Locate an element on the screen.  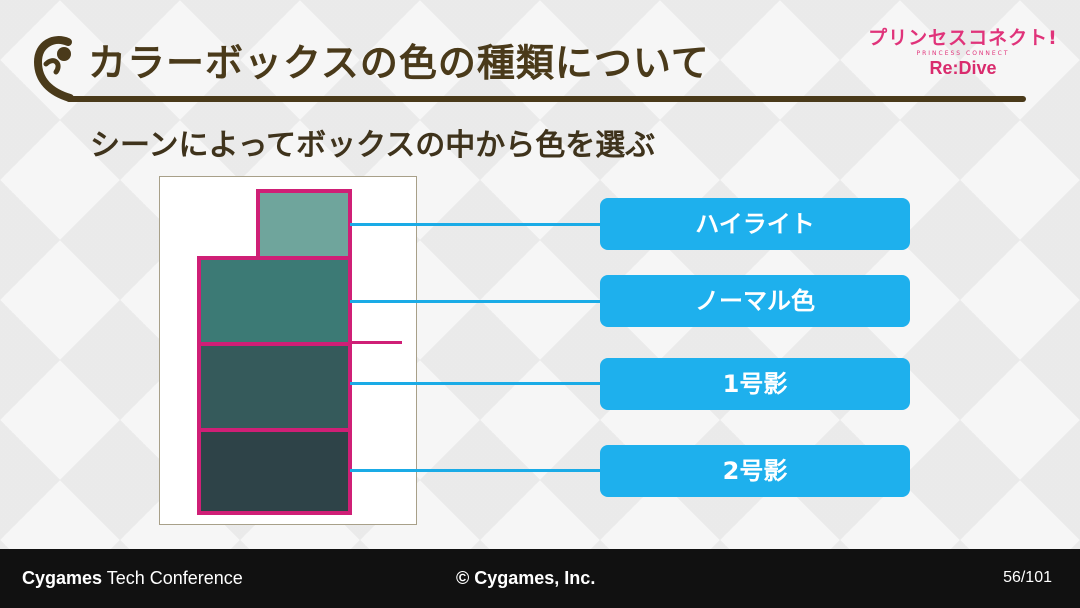
swatch-normal is located at coordinates (274, 301).